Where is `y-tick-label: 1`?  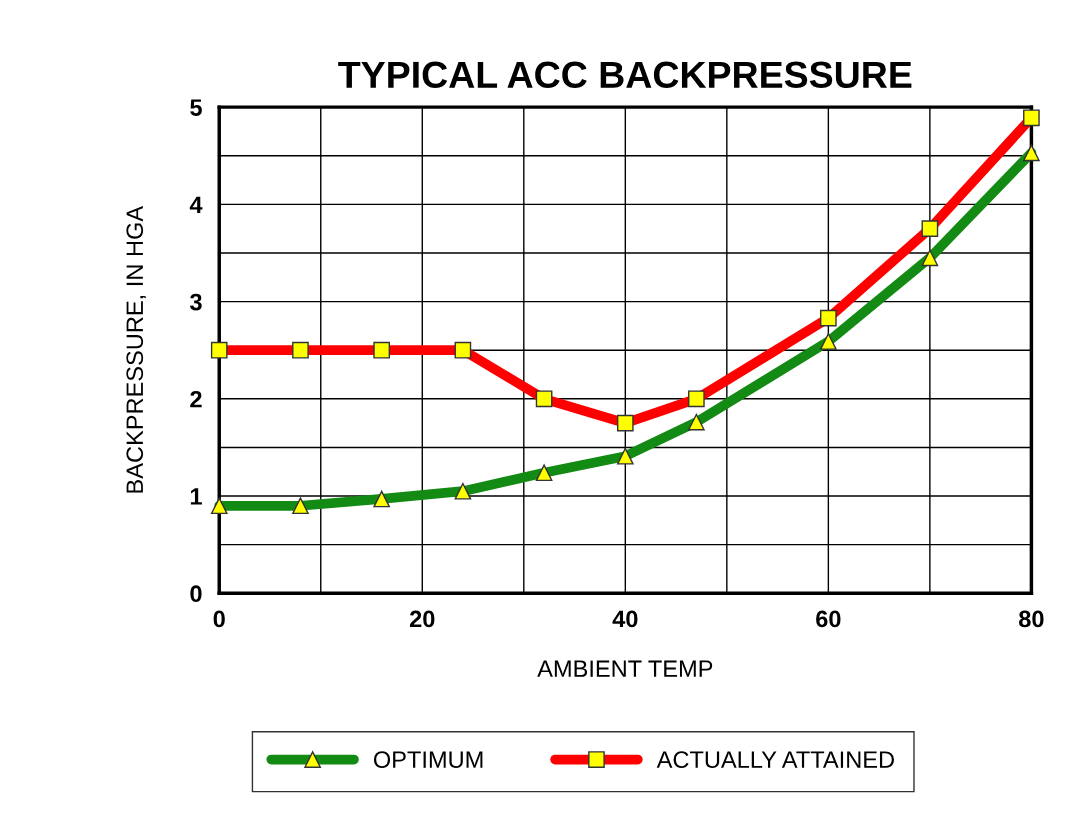 y-tick-label: 1 is located at coordinates (196, 496).